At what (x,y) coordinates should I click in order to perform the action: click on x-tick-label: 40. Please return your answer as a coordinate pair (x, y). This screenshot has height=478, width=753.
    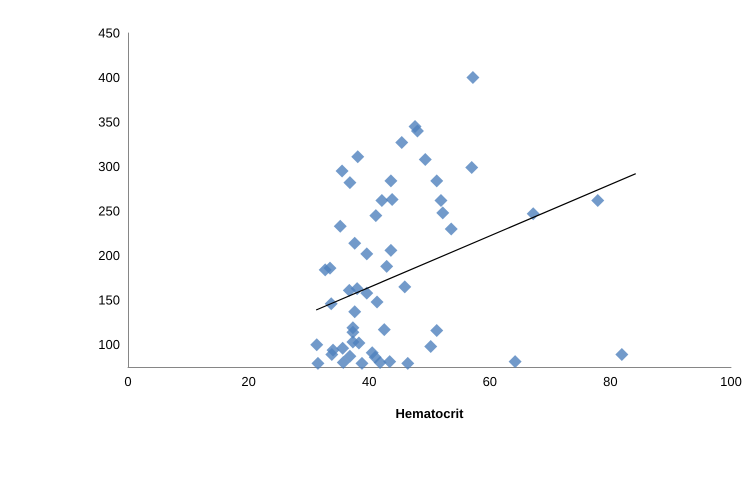
    Looking at the image, I should click on (369, 381).